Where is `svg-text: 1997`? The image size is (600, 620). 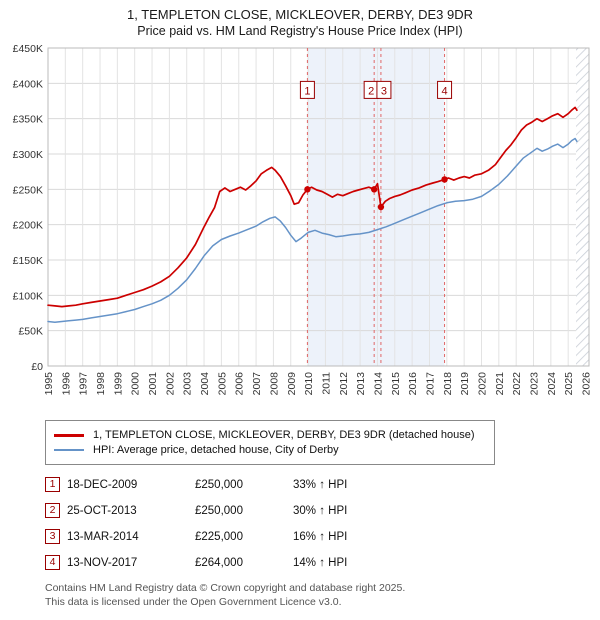 svg-text: 1997 is located at coordinates (84, 384).